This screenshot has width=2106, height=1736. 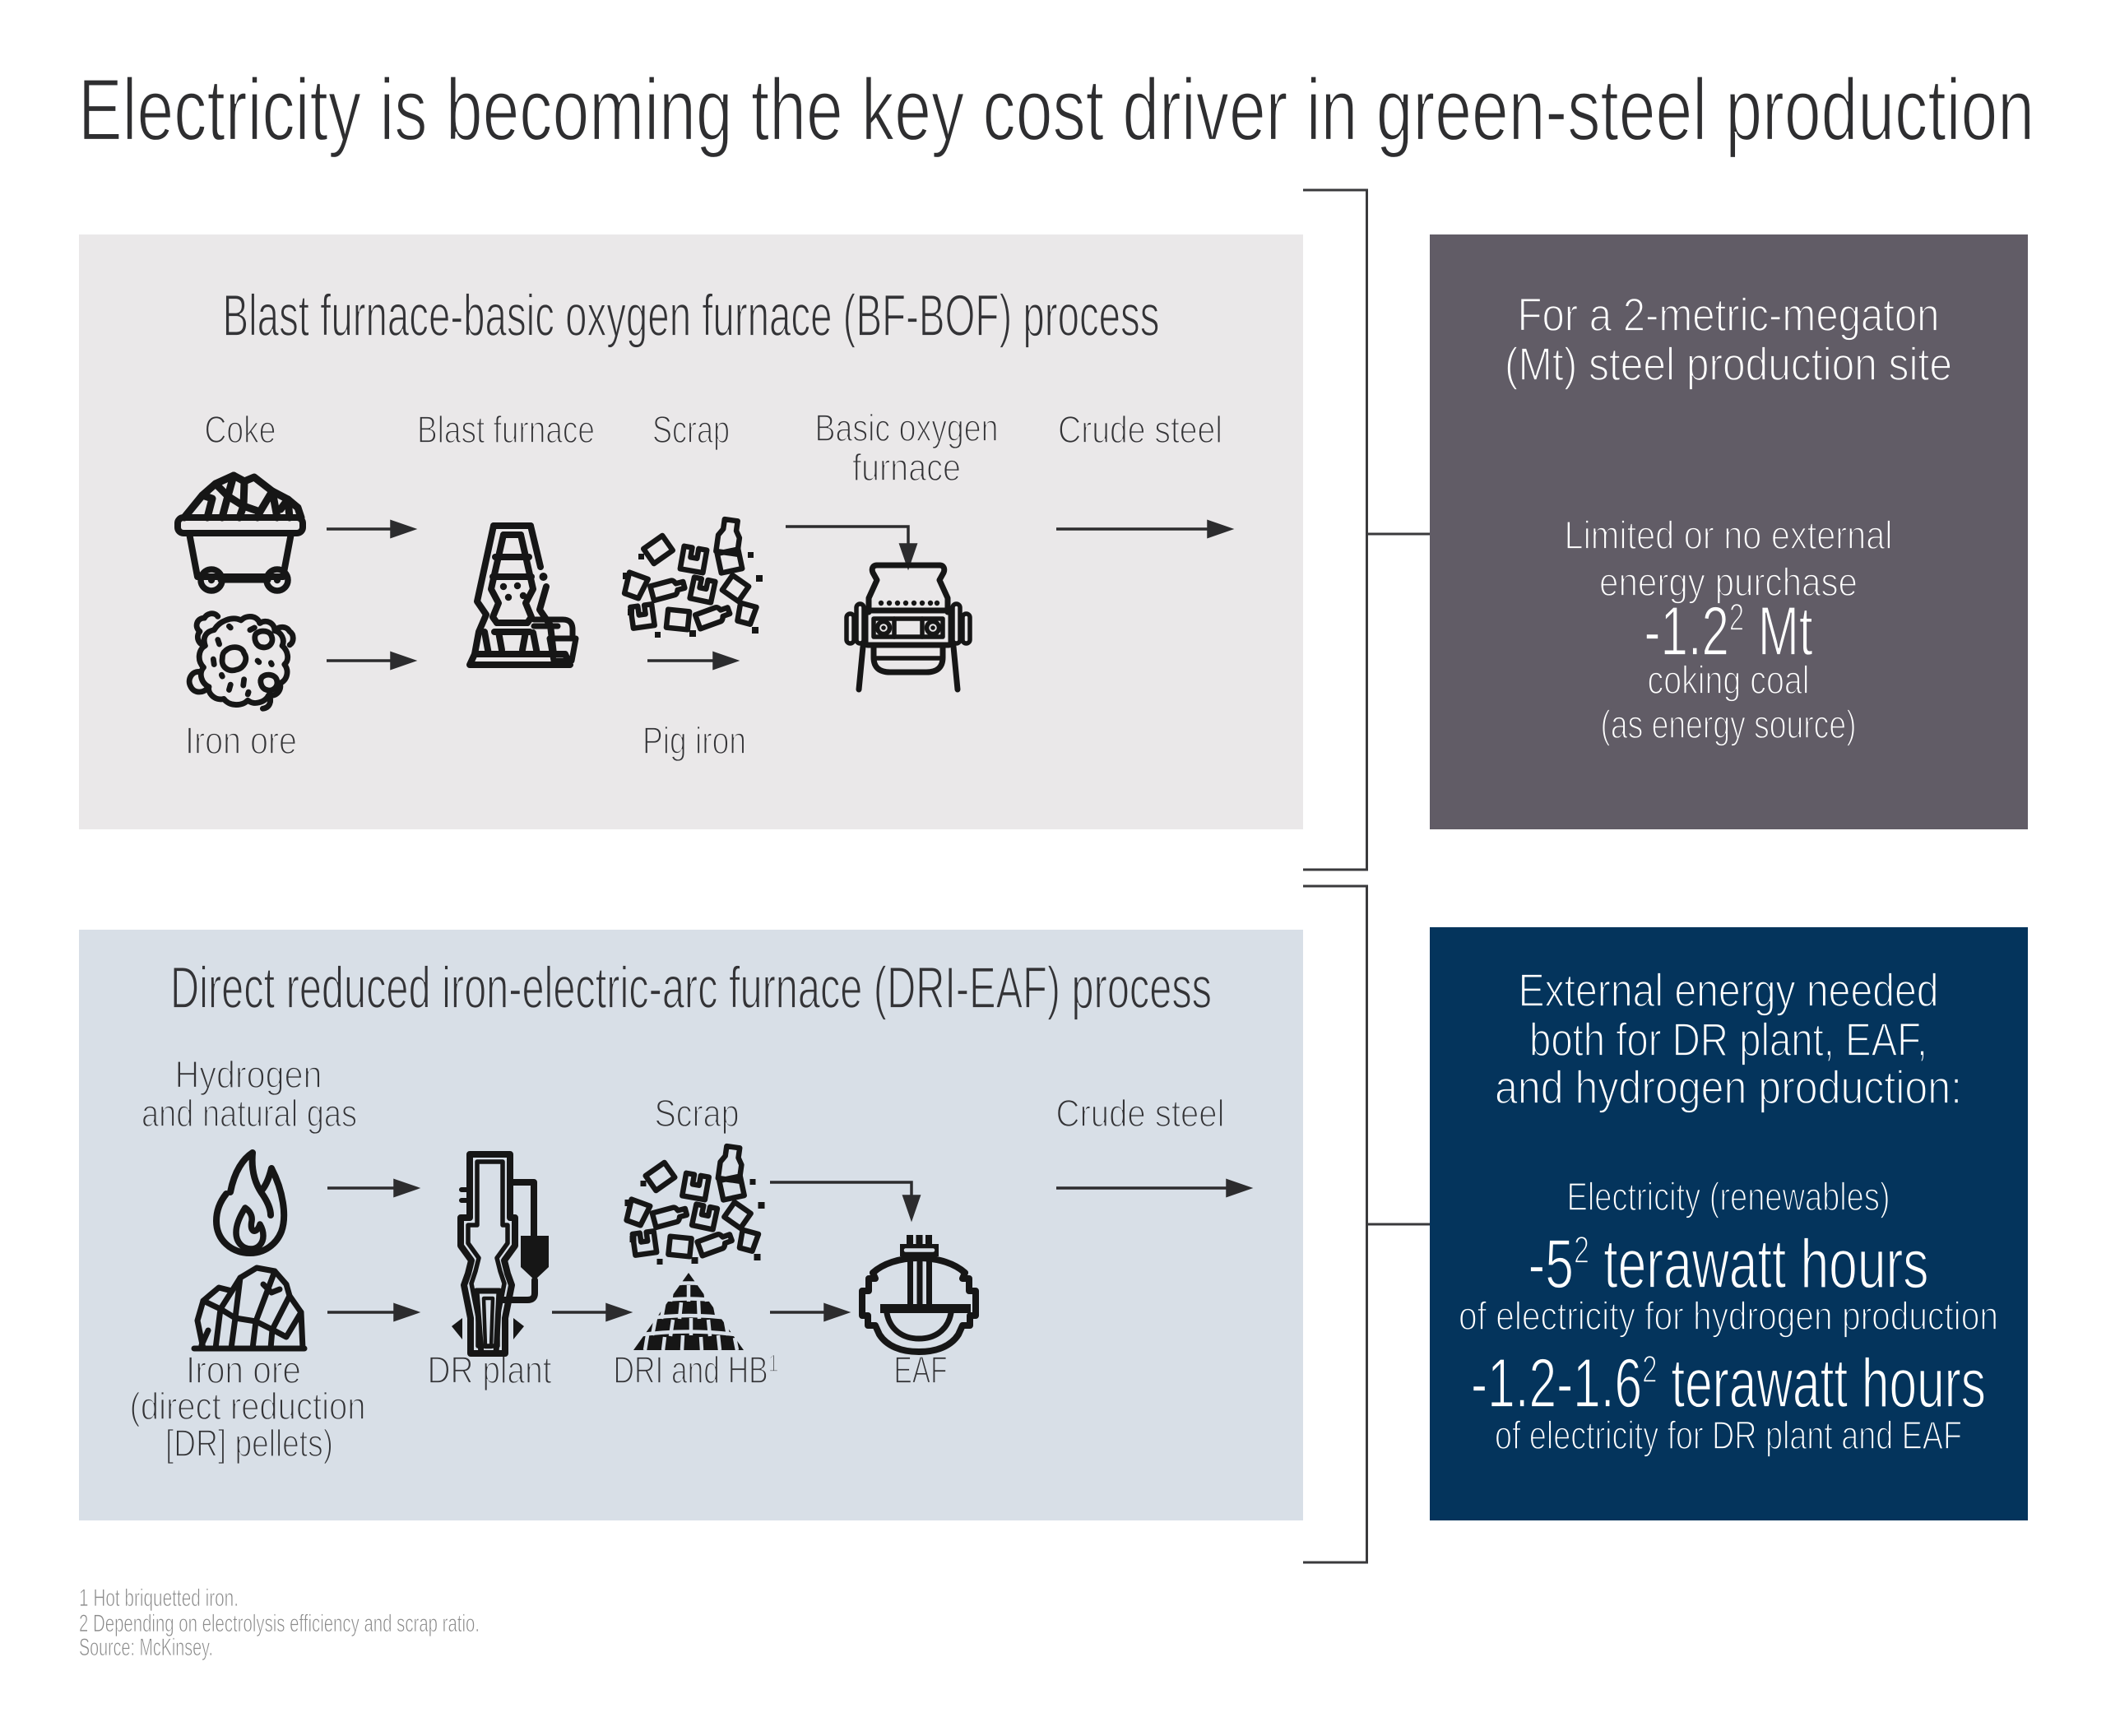 What do you see at coordinates (1728, 1383) in the screenshot?
I see `svg-text: -1.2-1.62 terawatt hours` at bounding box center [1728, 1383].